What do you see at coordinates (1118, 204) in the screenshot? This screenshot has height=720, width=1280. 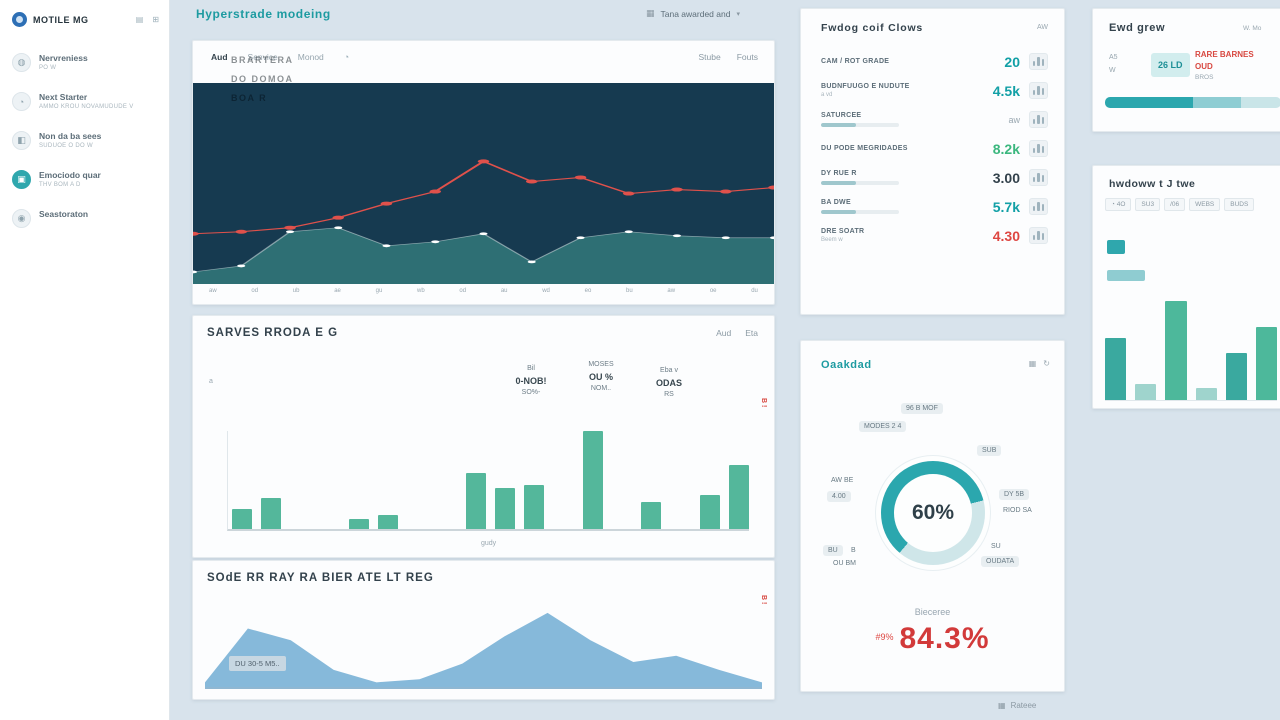 I see `filter-button: ◔ 4O` at bounding box center [1118, 204].